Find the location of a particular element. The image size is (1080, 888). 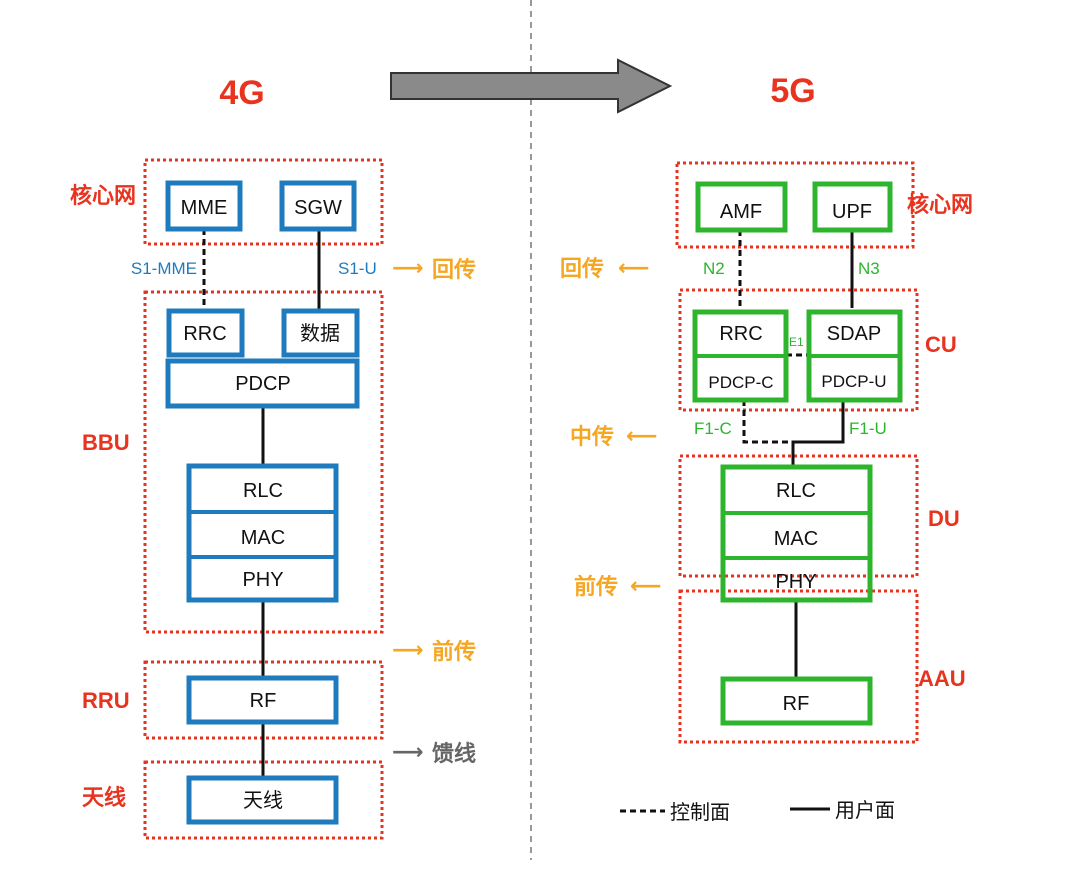

4g-core-label: 核心网 is located at coordinates (103, 195).